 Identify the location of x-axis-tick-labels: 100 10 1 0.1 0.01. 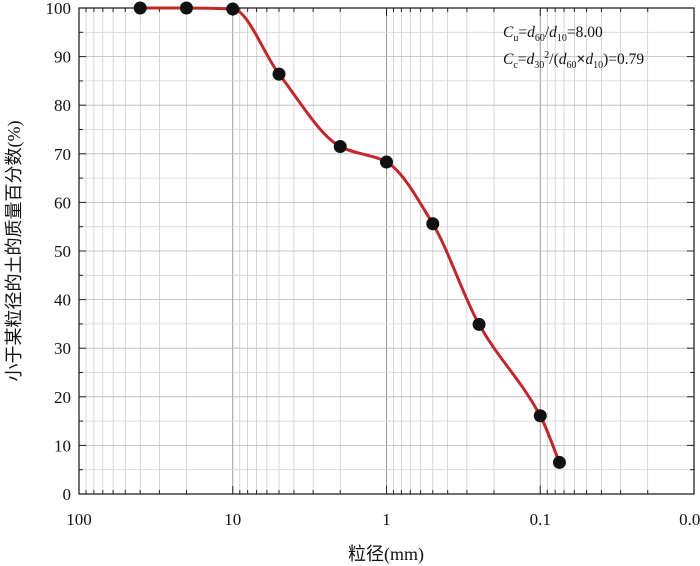
(383, 519).